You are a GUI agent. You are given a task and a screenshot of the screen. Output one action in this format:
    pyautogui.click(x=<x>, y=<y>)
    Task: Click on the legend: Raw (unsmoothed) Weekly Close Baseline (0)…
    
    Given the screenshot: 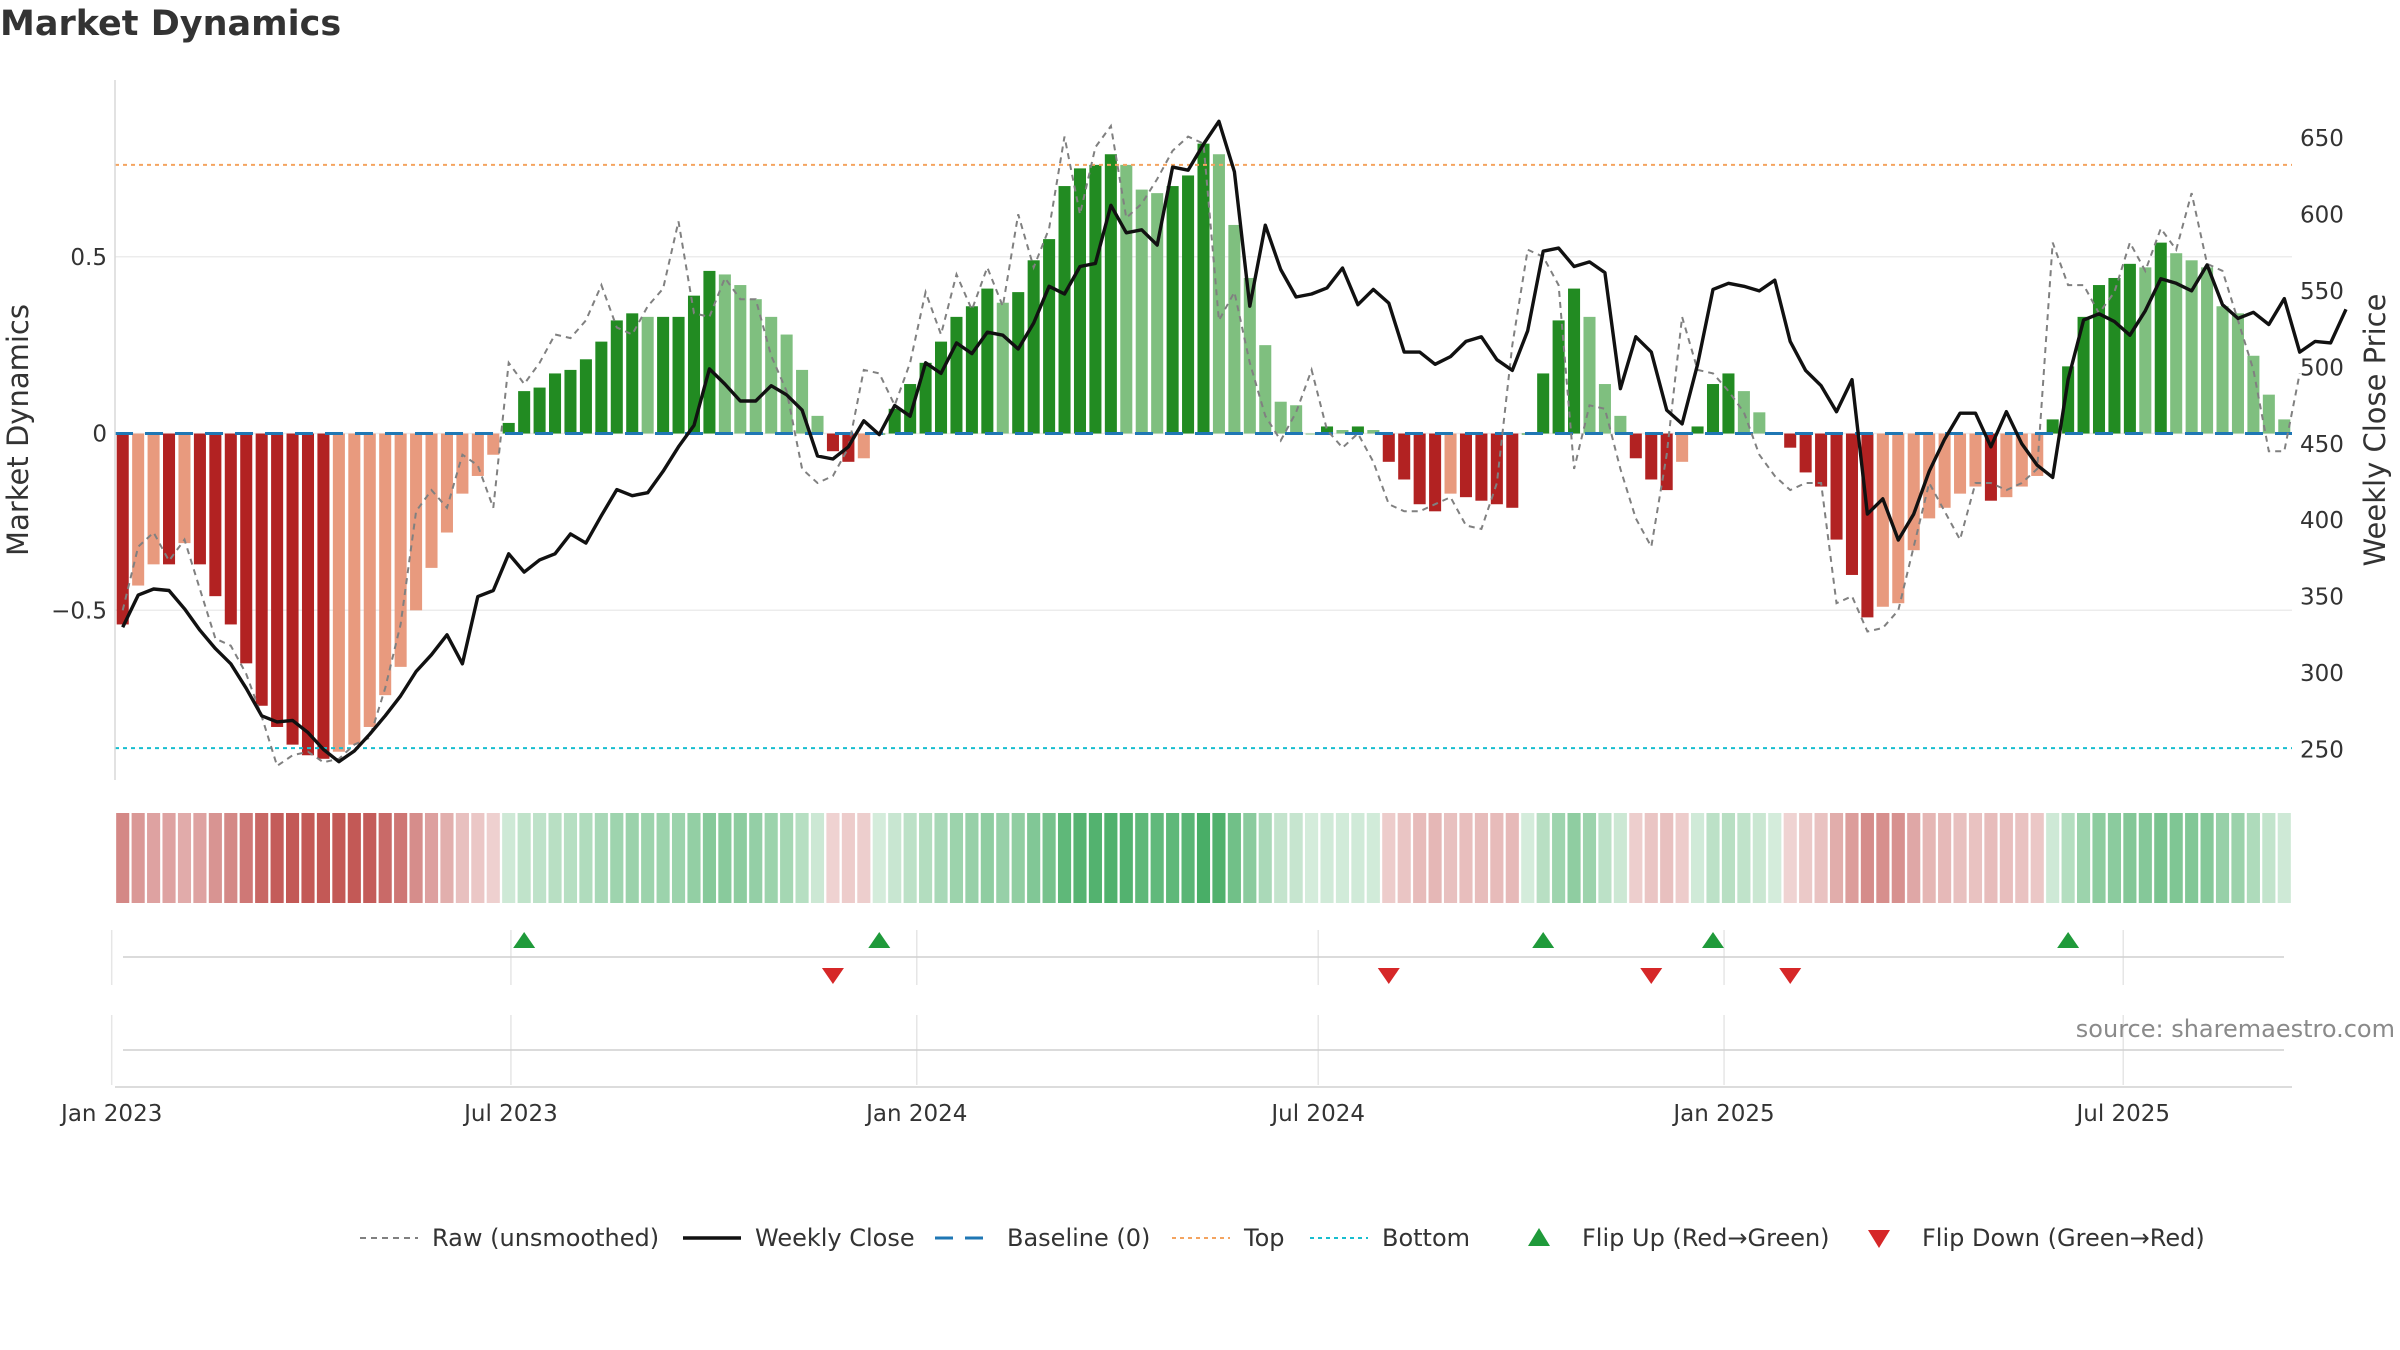 What is the action you would take?
    pyautogui.click(x=1282, y=1238)
    